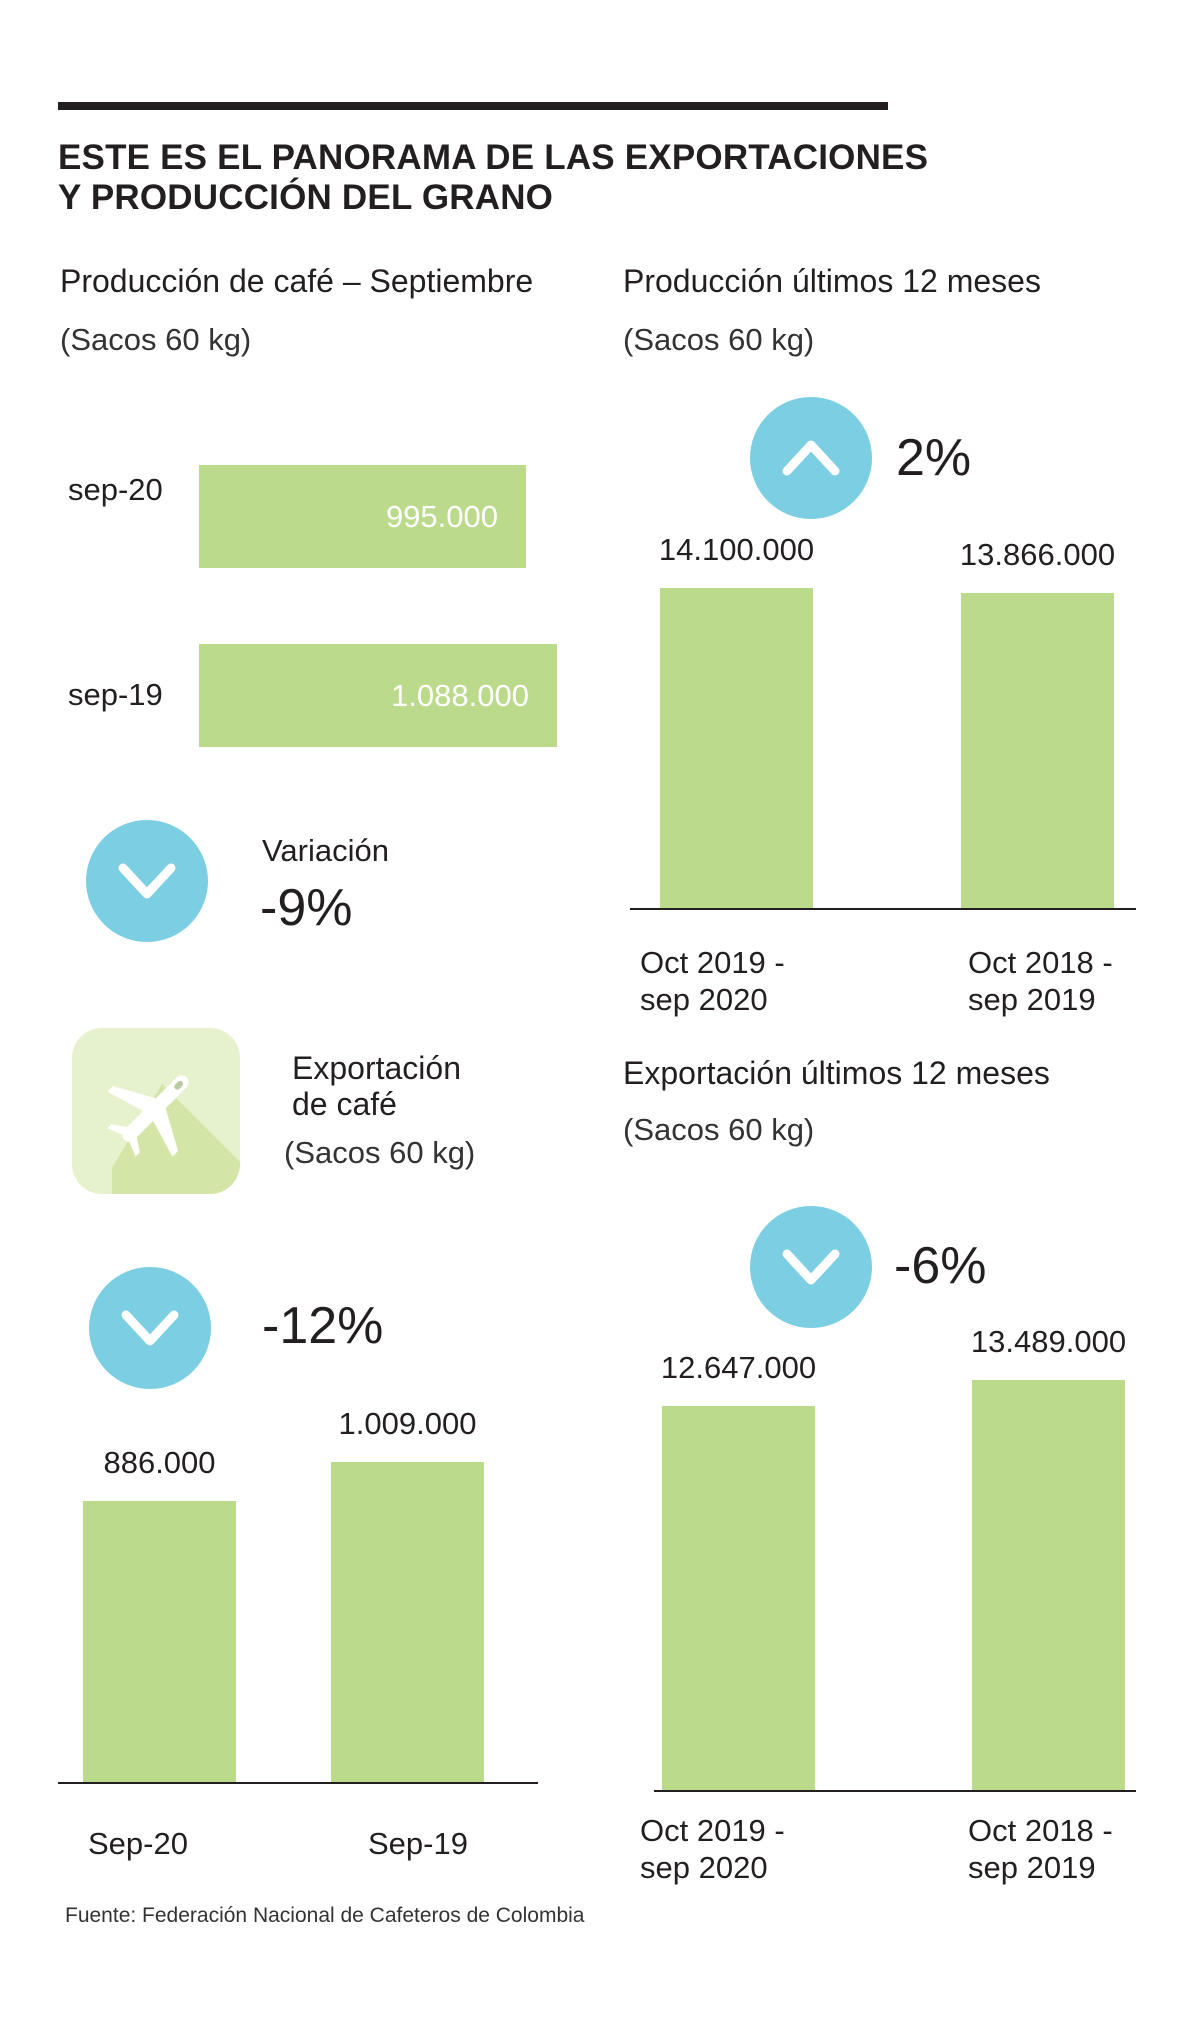 The height and width of the screenshot is (2023, 1200). I want to click on production-12m-variation-value: 2%, so click(934, 458).